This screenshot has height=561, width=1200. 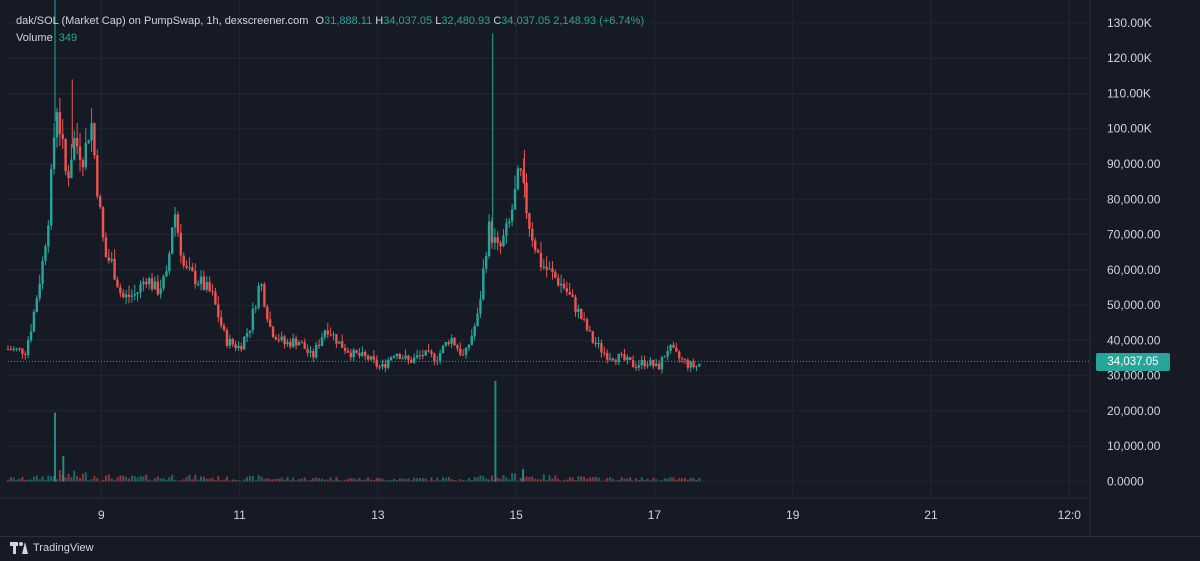 I want to click on tradingview-logo: TradingView, so click(x=52, y=548).